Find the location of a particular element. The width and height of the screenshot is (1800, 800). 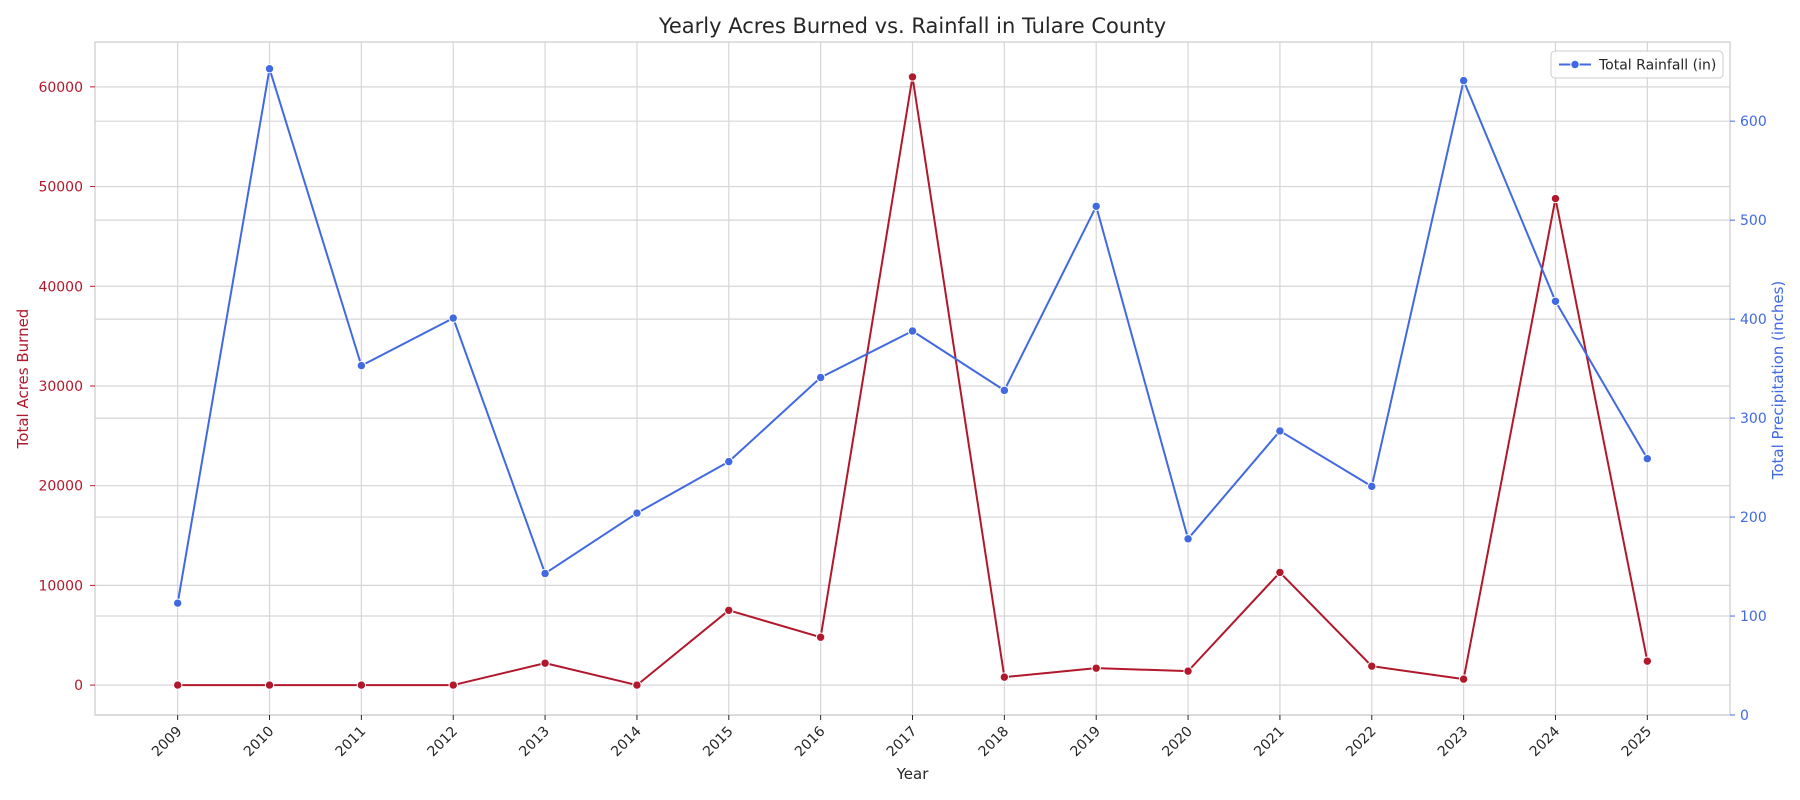

left-y-axis-title: Total Acres Burned is located at coordinates (23, 379).